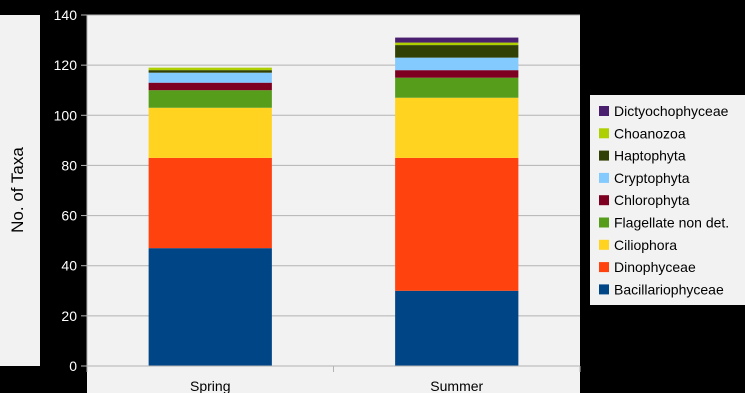 The image size is (745, 393). I want to click on y-tick-label: 140, so click(66, 15).